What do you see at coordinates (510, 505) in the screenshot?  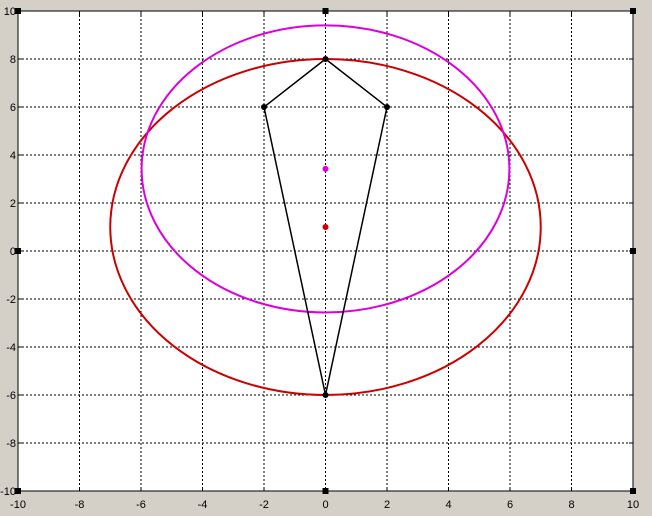 I see `x-tick-label: 6` at bounding box center [510, 505].